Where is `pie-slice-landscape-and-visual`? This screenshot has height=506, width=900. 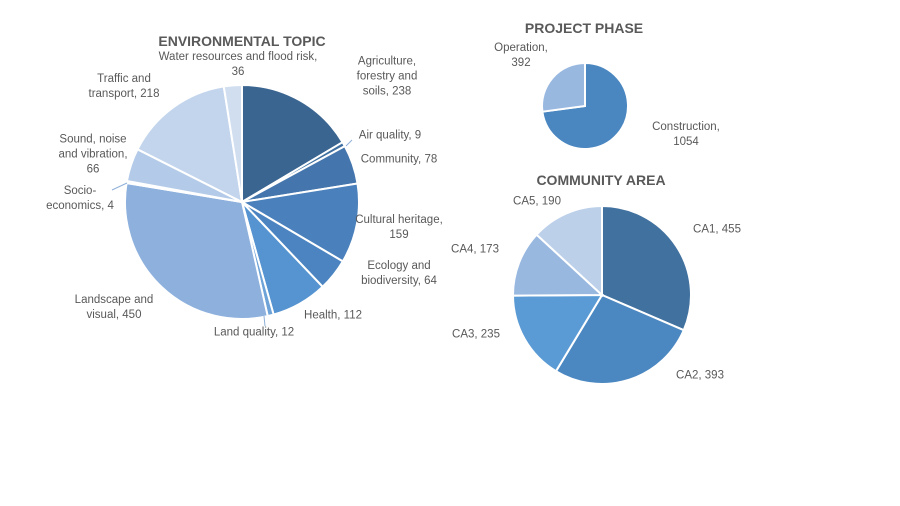
pie-slice-landscape-and-visual is located at coordinates (196, 250).